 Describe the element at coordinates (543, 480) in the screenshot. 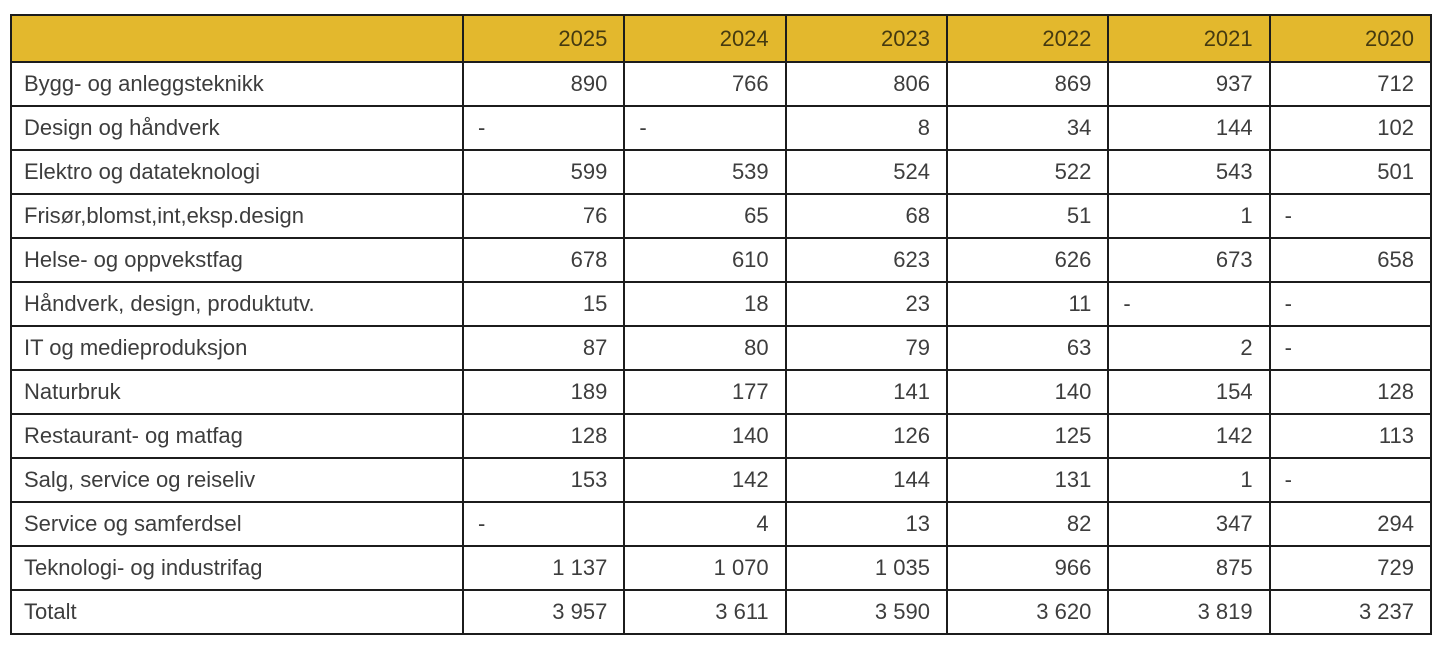

I see `value-cell: 153` at that location.